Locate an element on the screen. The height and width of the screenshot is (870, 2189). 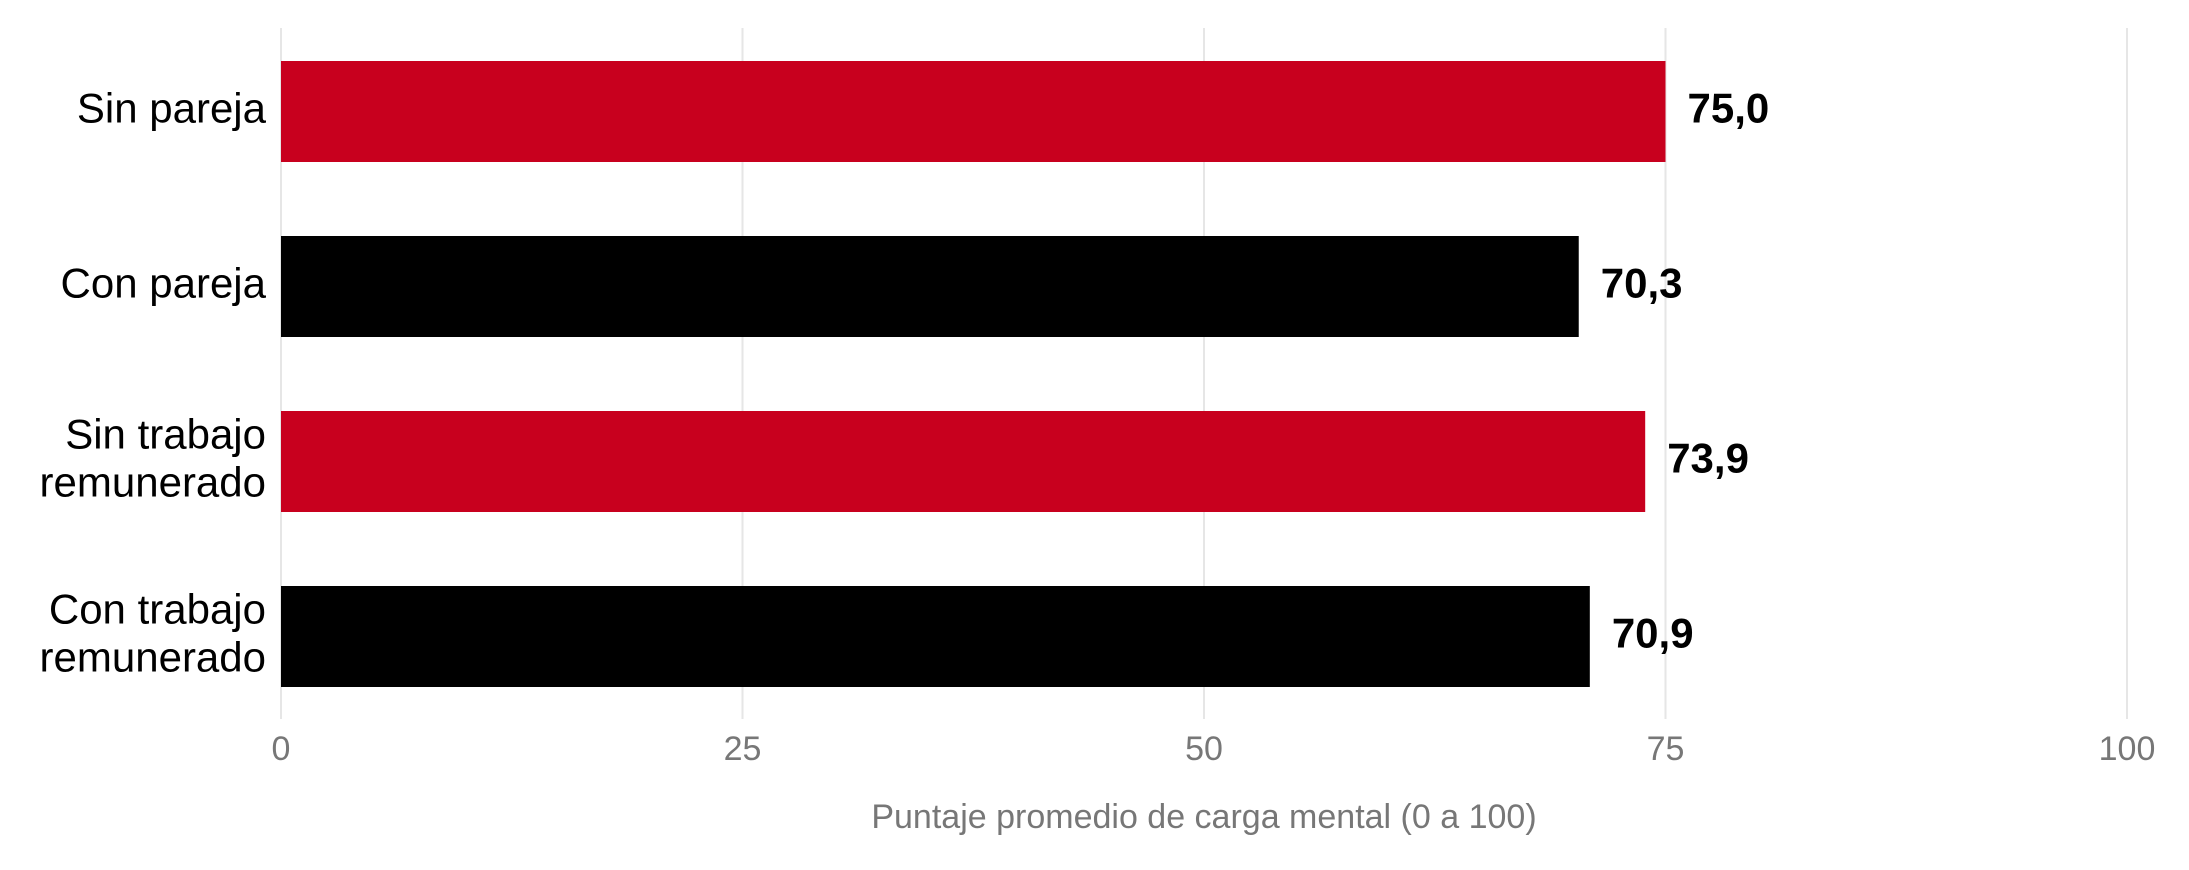
x-tick-label: 50 is located at coordinates (1204, 749).